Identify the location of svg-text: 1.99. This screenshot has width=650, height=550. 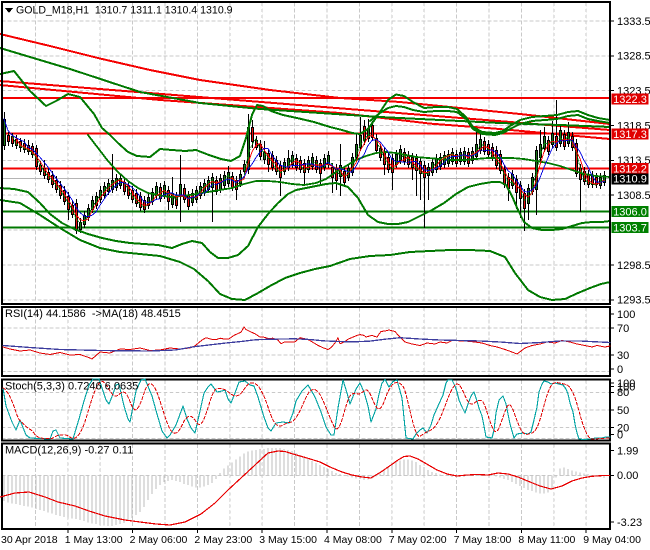
(627, 451).